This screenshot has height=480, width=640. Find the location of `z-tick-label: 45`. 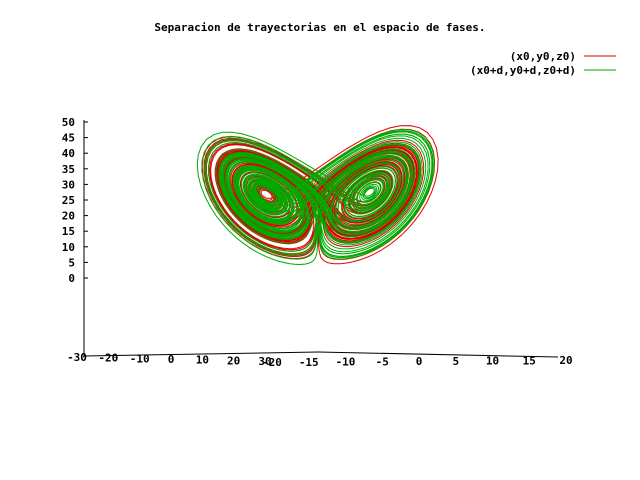

z-tick-label: 45 is located at coordinates (68, 138).